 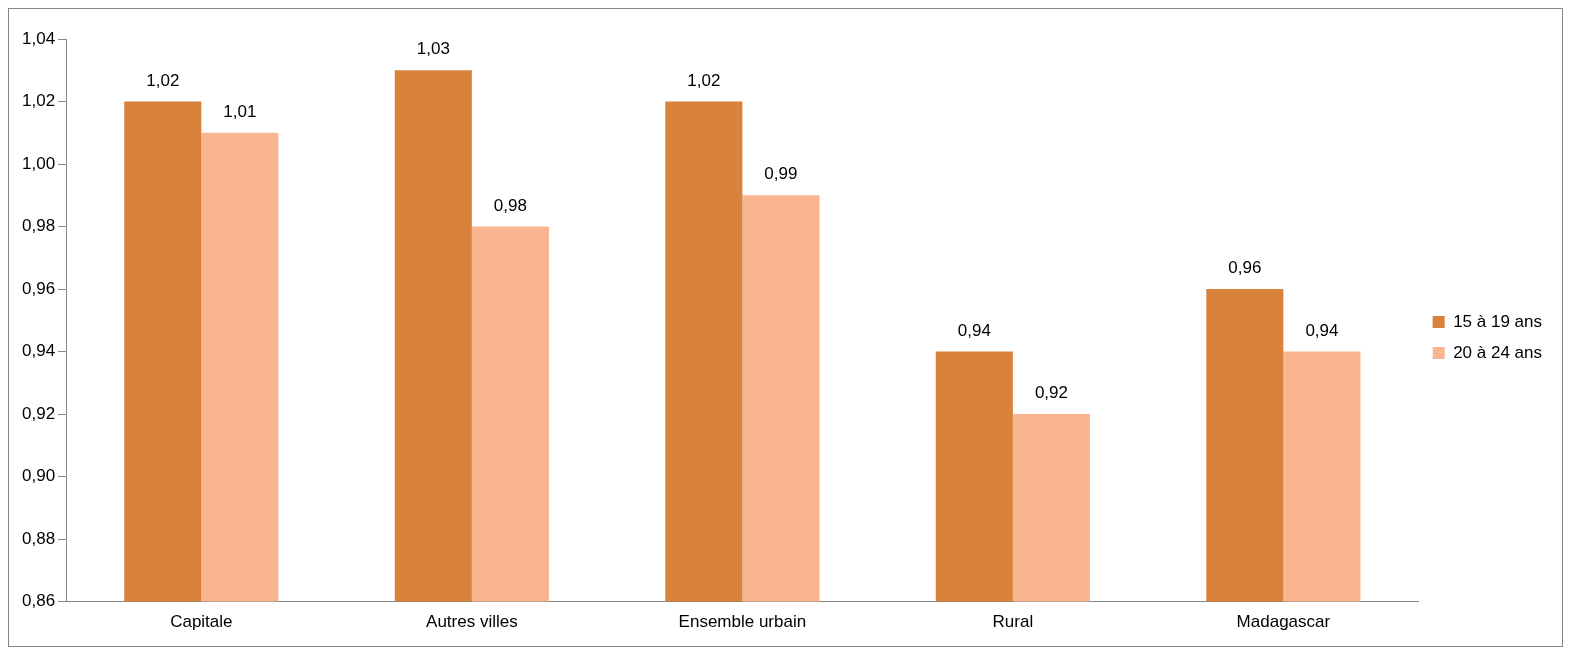 What do you see at coordinates (38, 476) in the screenshot?
I see `y-tick-label: 0,90` at bounding box center [38, 476].